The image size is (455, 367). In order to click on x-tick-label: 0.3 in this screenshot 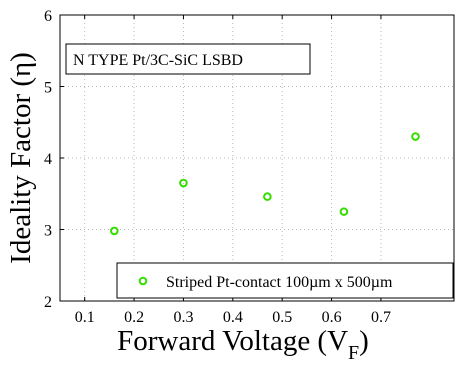, I will do `click(183, 317)`.